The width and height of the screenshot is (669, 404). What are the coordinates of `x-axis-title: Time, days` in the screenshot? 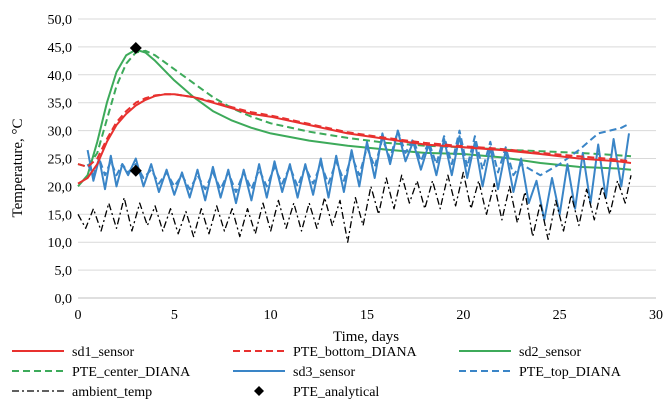 It's located at (366, 337).